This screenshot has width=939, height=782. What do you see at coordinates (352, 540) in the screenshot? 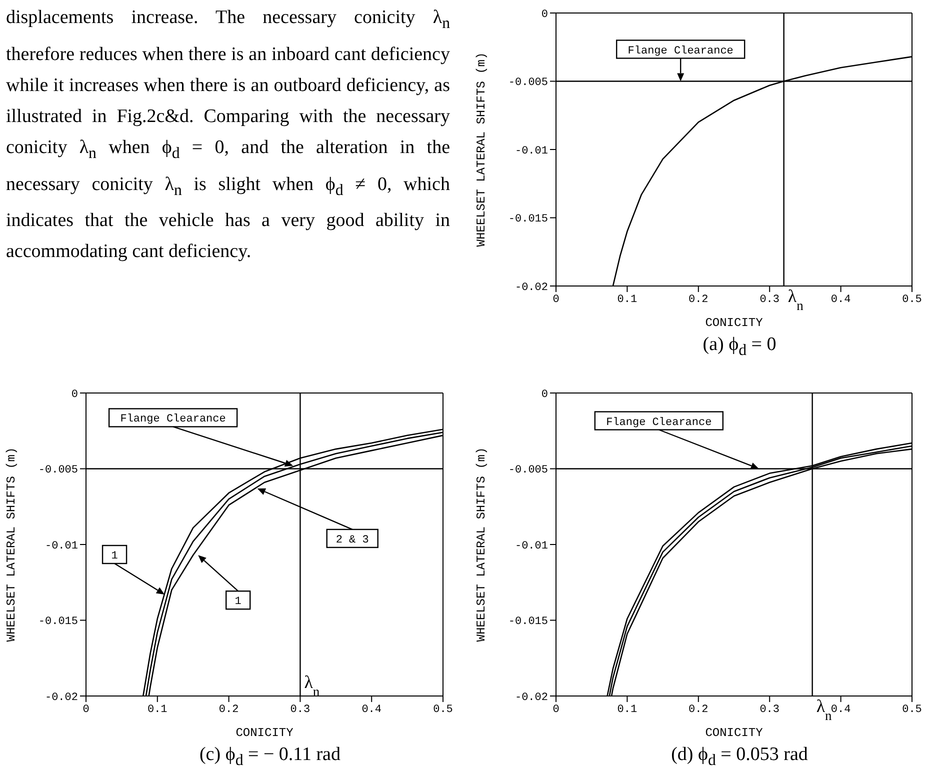
I see `annotation: 2 & 3` at bounding box center [352, 540].